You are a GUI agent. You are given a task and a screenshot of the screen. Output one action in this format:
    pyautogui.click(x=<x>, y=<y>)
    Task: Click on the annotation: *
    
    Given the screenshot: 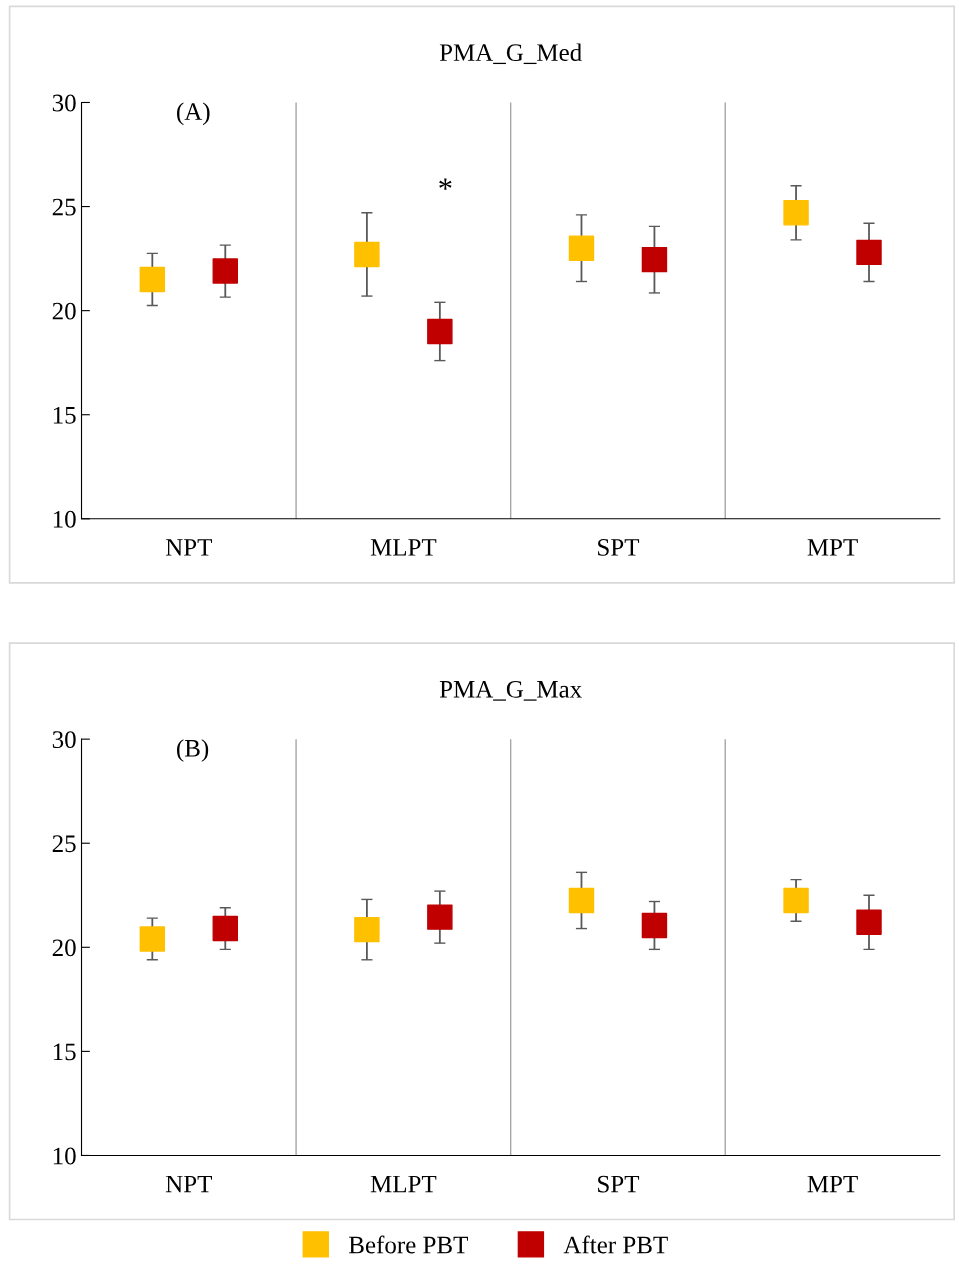 What is the action you would take?
    pyautogui.click(x=445, y=184)
    